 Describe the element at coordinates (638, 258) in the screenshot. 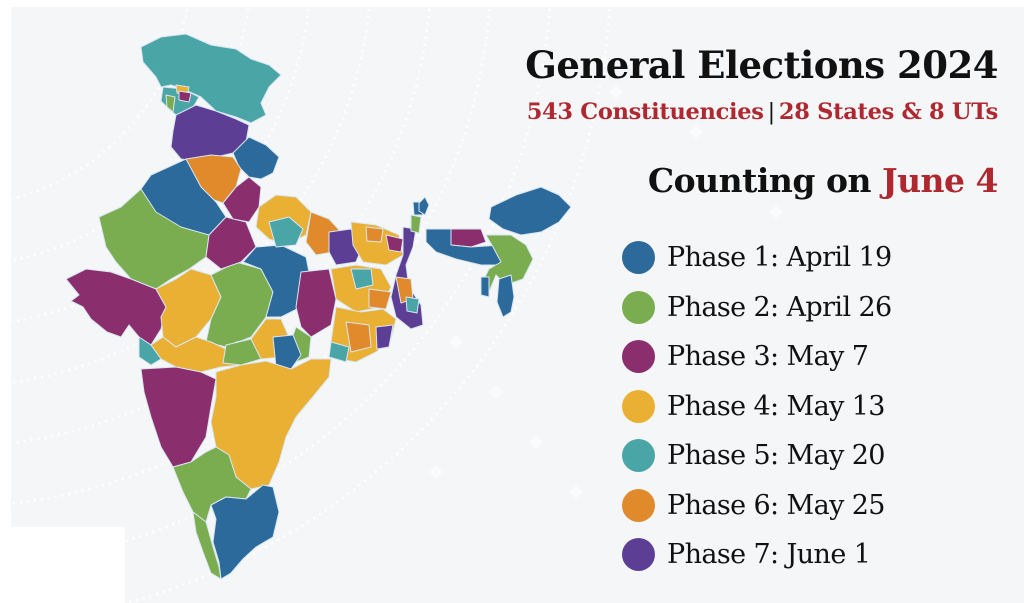

I see `phase-1-color-dot-icon` at that location.